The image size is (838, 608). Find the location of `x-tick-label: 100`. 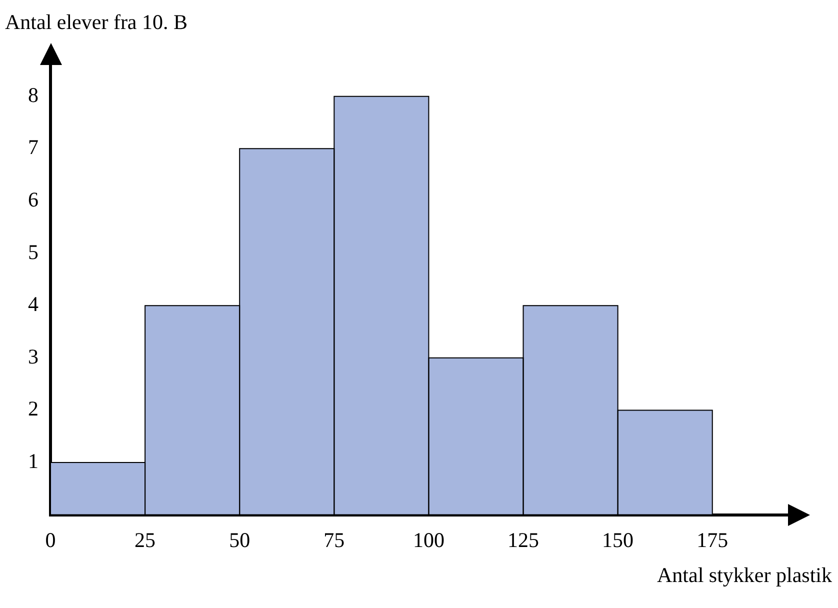

x-tick-label: 100 is located at coordinates (428, 540).